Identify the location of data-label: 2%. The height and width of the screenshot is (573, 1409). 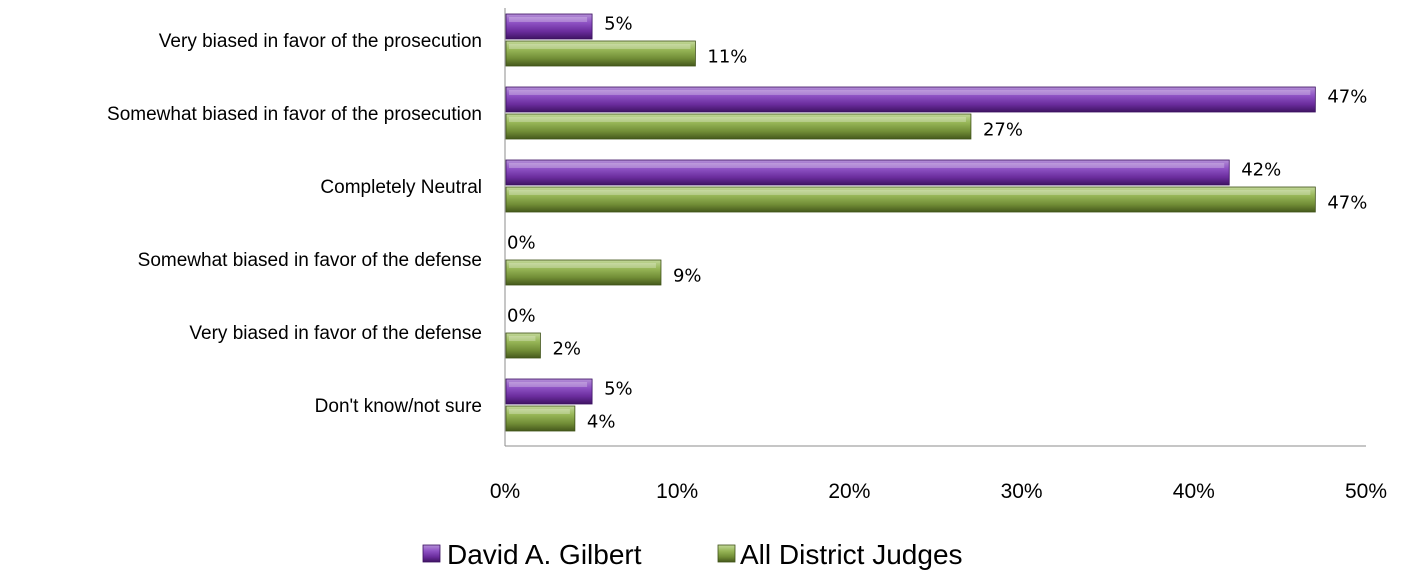
(566, 349).